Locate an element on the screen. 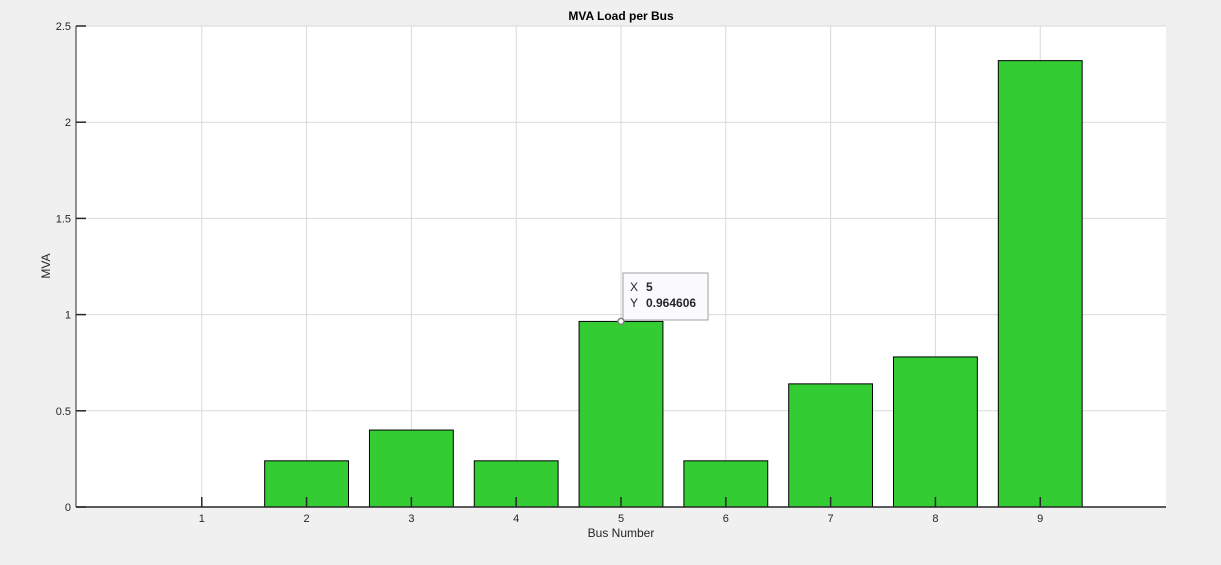 Image resolution: width=1221 pixels, height=565 pixels. x-tick-label-1: 1 is located at coordinates (202, 519).